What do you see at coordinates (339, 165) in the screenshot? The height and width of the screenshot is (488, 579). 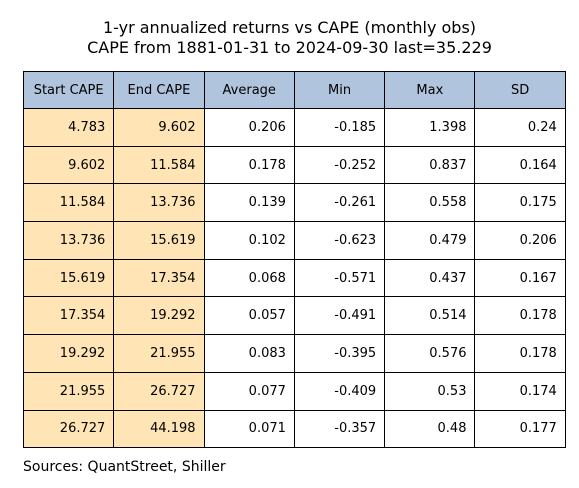 I see `table-cell: -0.252` at bounding box center [339, 165].